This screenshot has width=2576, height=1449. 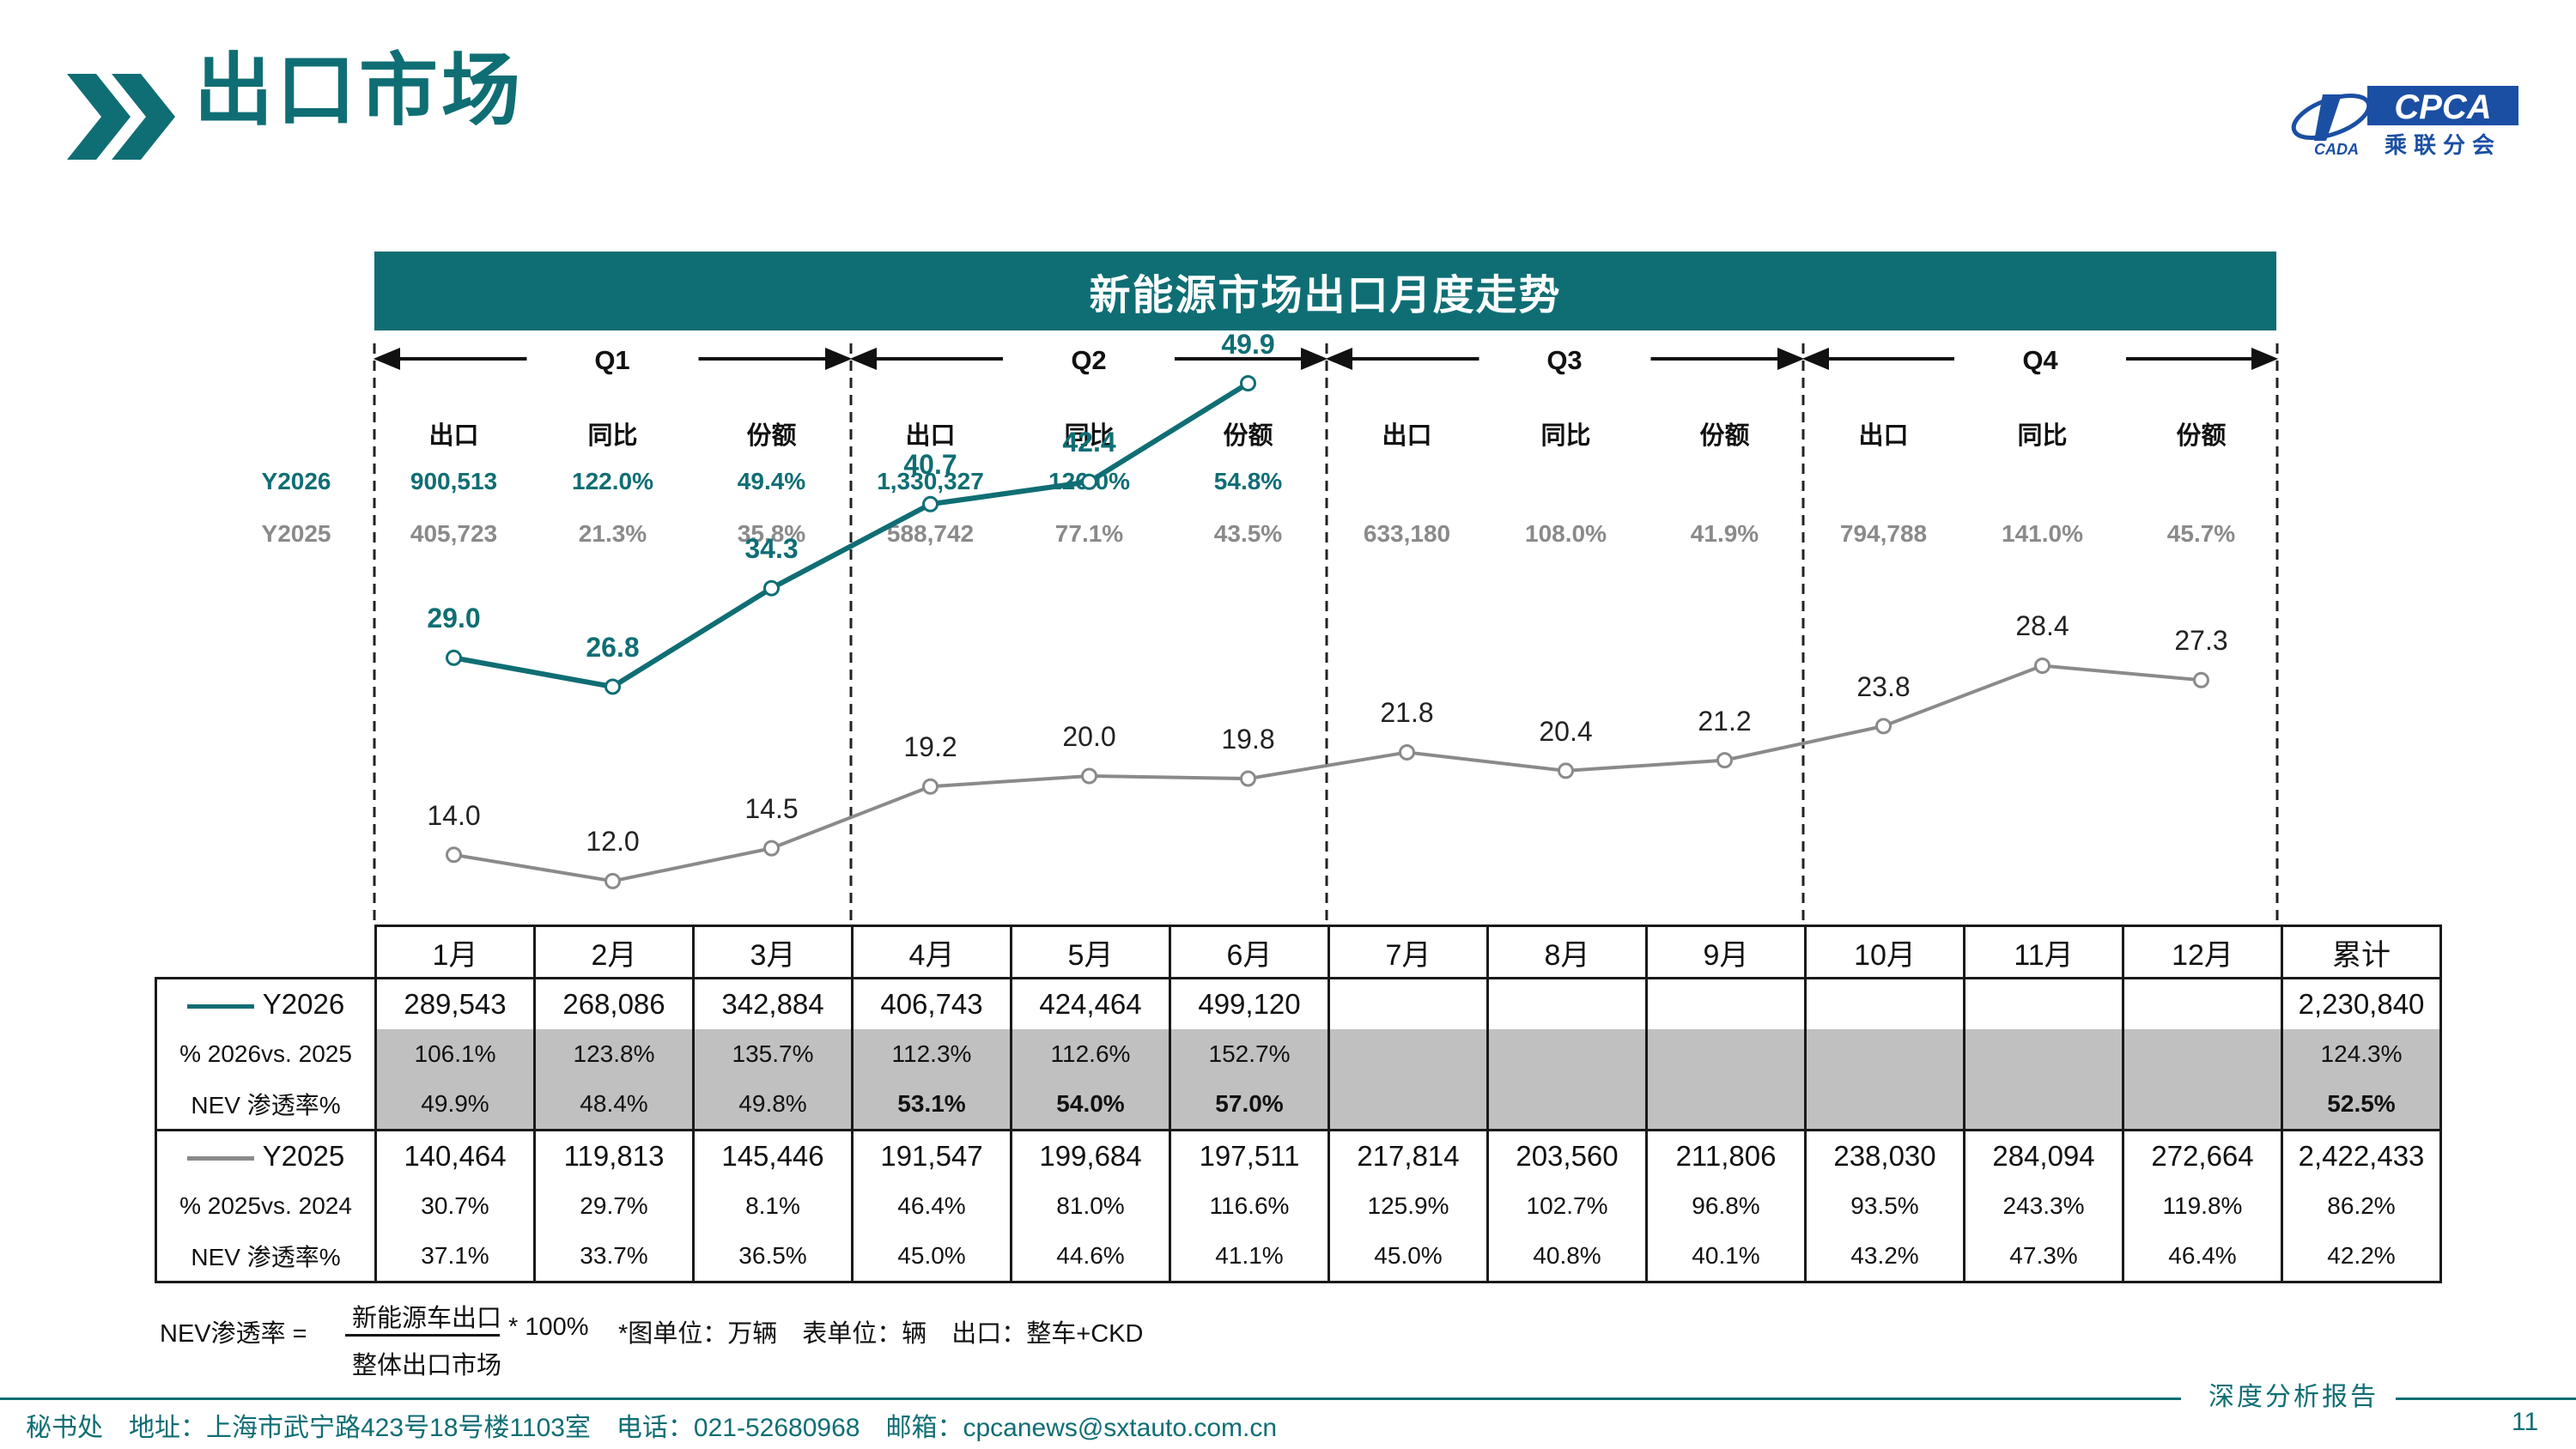 What do you see at coordinates (1250, 1155) in the screenshot?
I see `table-cell: 197,511` at bounding box center [1250, 1155].